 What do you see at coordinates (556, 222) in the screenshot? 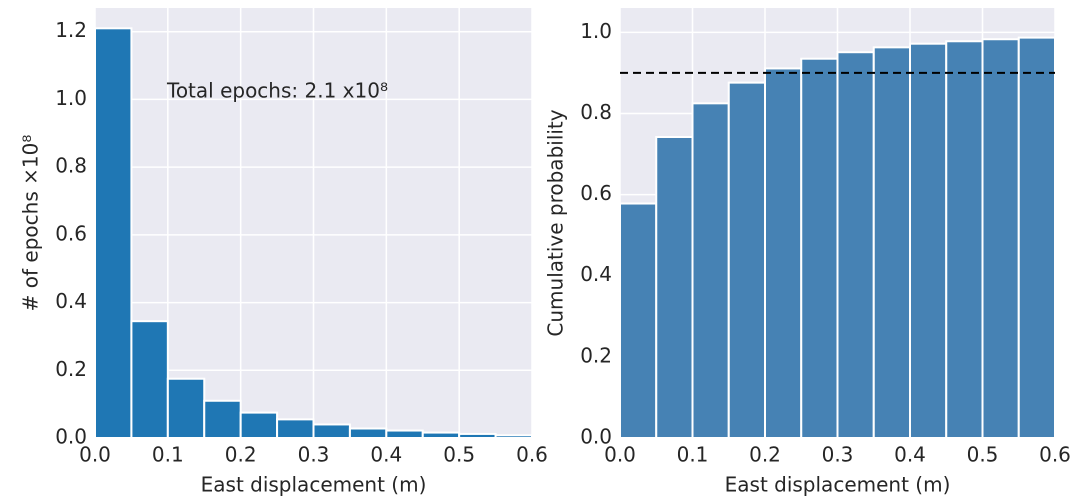
I see `y-axis-label: Cumulative probability` at bounding box center [556, 222].